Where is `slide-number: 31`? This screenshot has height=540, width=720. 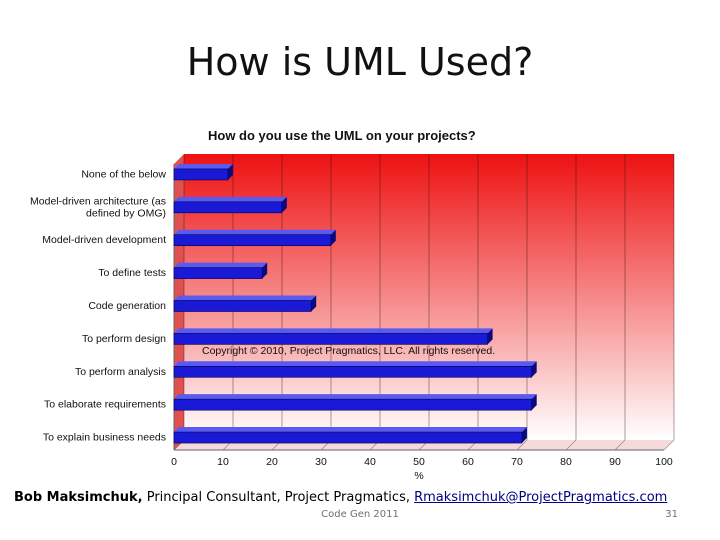
slide-number: 31 is located at coordinates (671, 514).